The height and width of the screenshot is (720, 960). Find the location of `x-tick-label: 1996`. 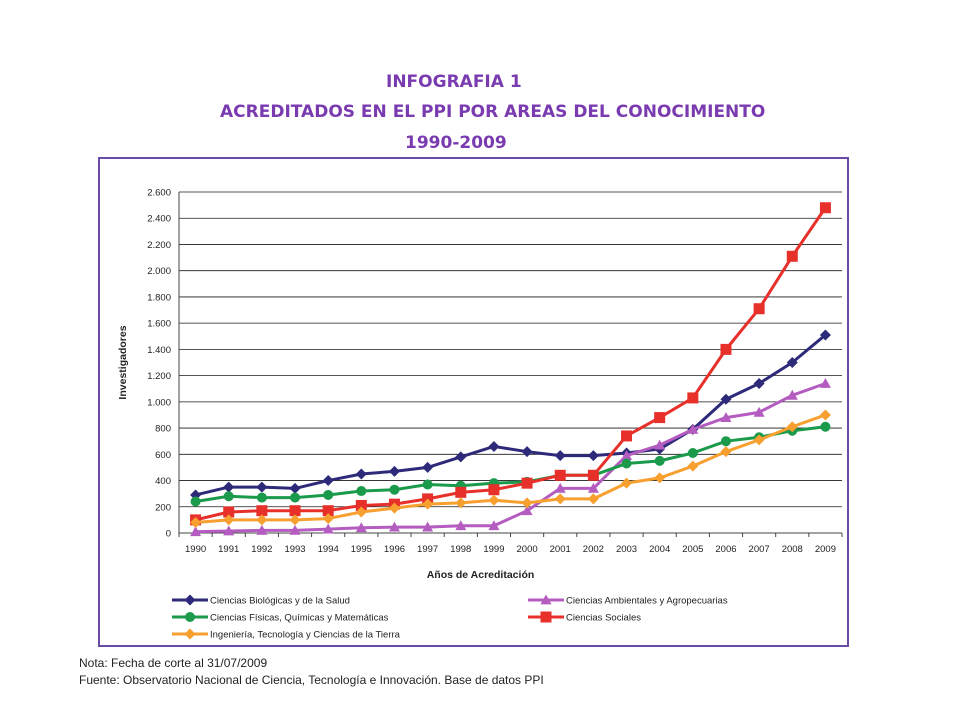

x-tick-label: 1996 is located at coordinates (394, 549).